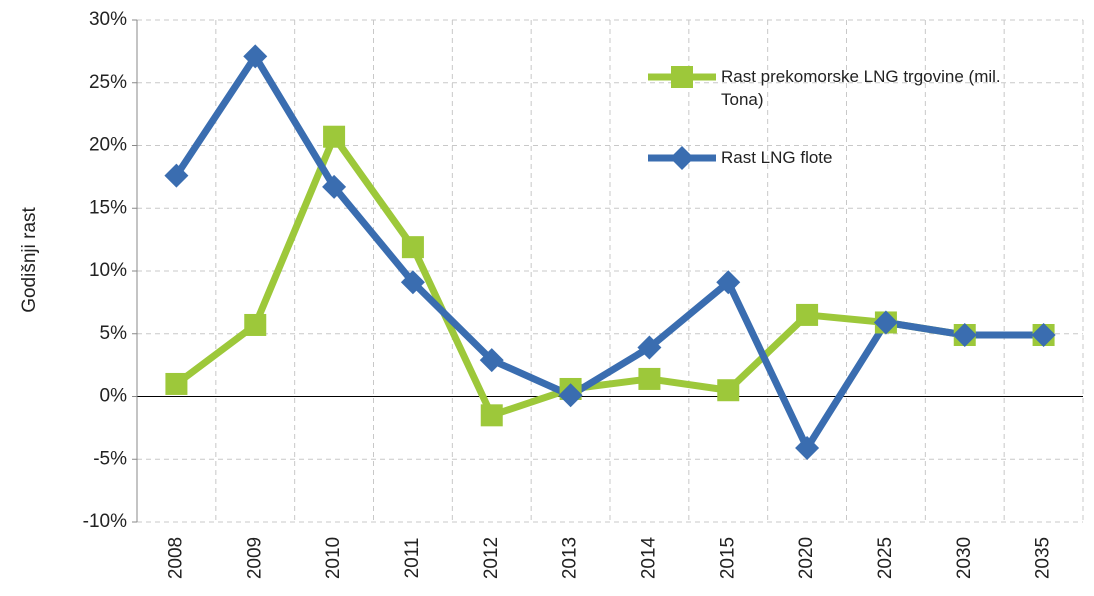 The width and height of the screenshot is (1094, 596). Describe the element at coordinates (648, 557) in the screenshot. I see `x-tick-label: 2014` at that location.